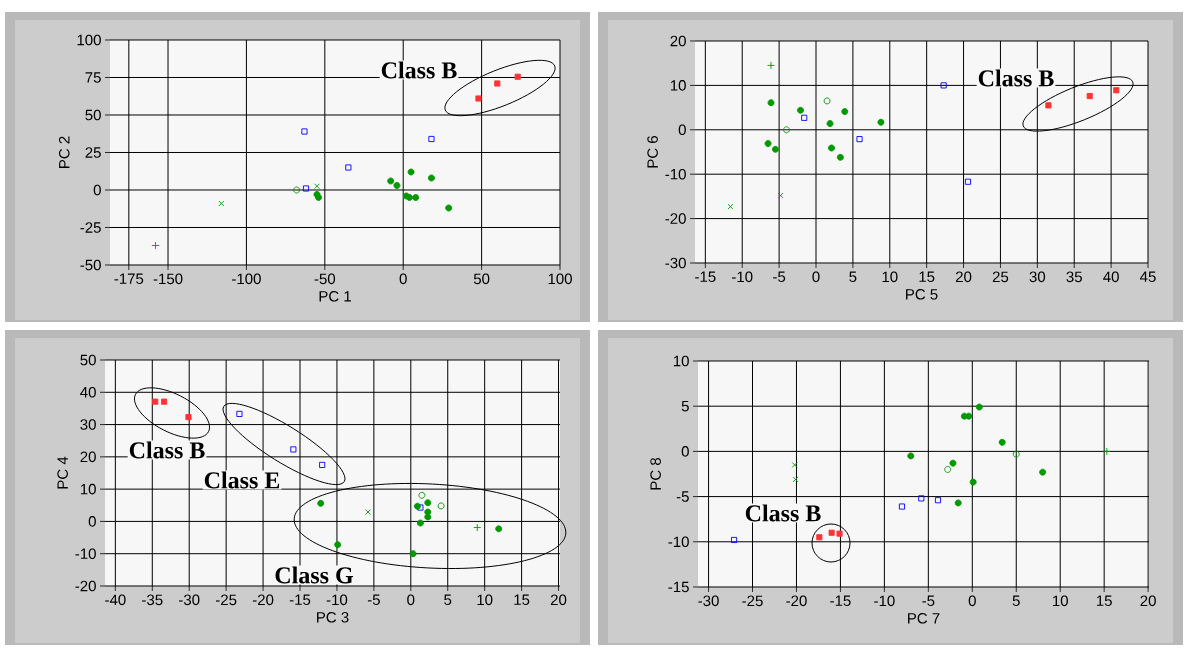 This screenshot has width=1188, height=650. Describe the element at coordinates (168, 279) in the screenshot. I see `x-tick-label: -150` at that location.